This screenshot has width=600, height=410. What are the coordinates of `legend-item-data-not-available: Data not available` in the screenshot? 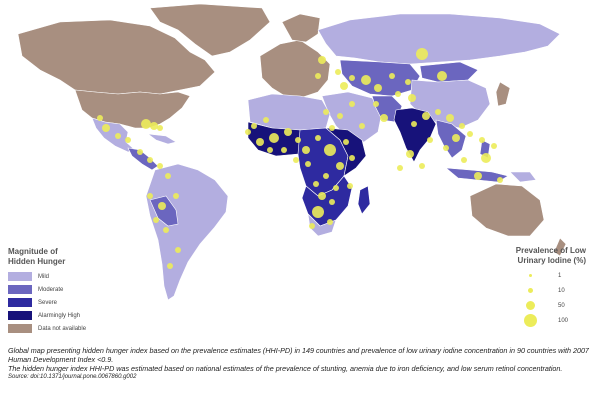 It's located at (47, 328).